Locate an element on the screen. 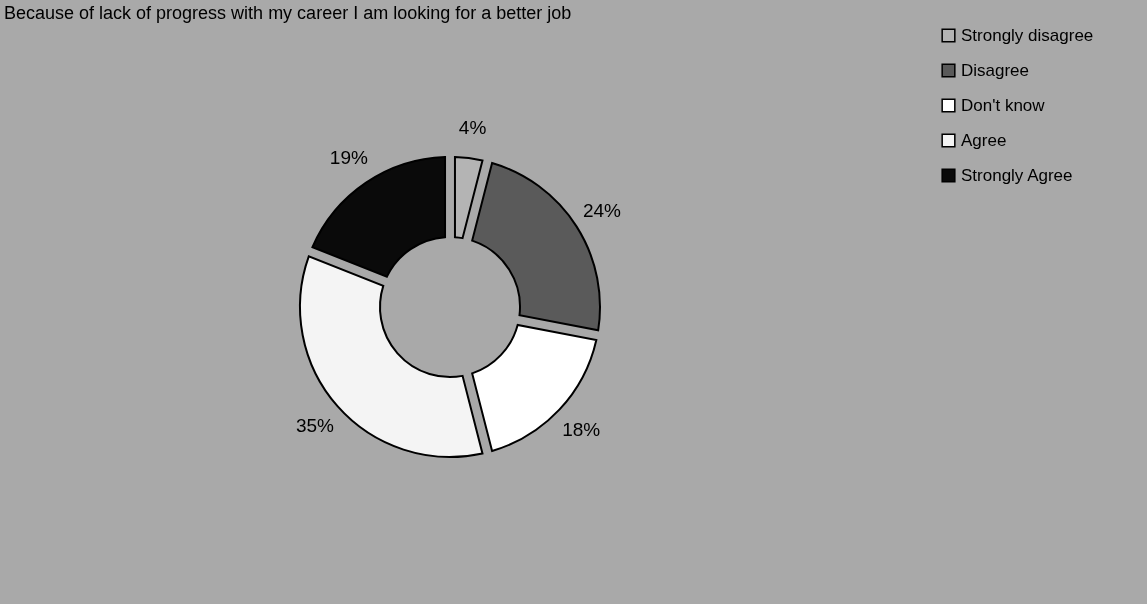  chart-title: Because of lack of progress with my career I am looking for a better job is located at coordinates (288, 13).